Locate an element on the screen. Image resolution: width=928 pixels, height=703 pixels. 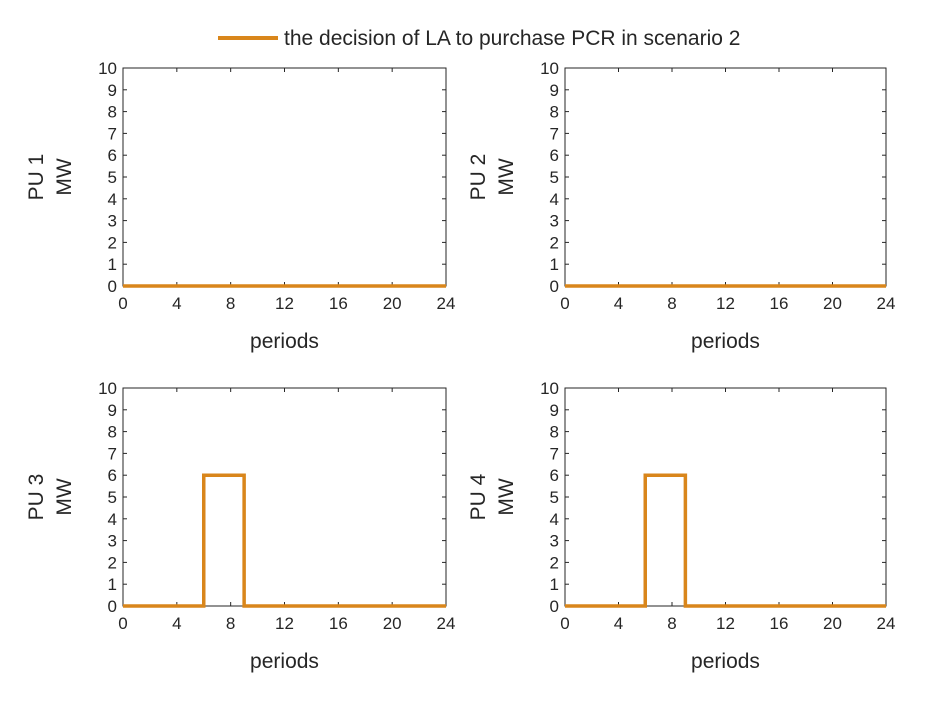
y-axis-label-line1: PU 4 is located at coordinates (478, 496).